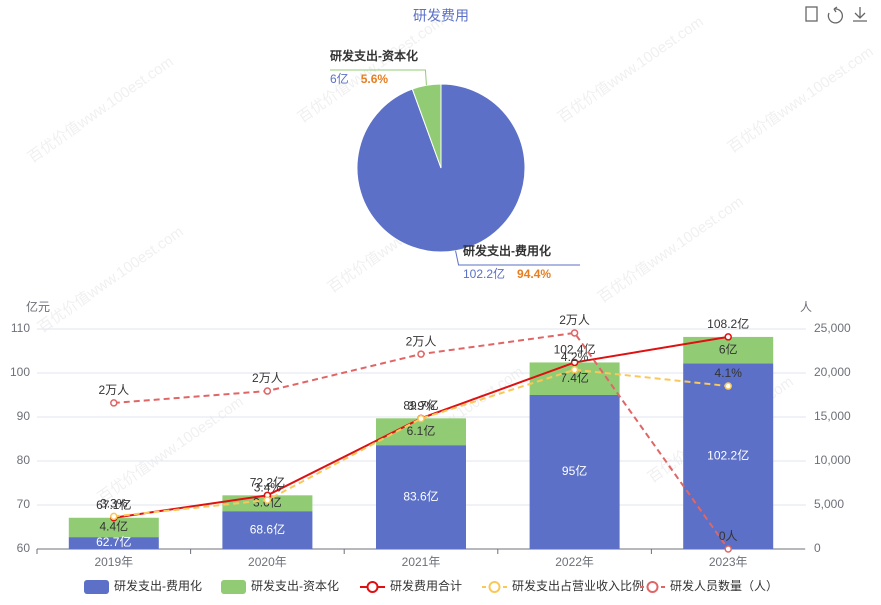 This screenshot has width=881, height=605. What do you see at coordinates (268, 487) in the screenshot?
I see `line-value-label: 3.4%` at bounding box center [268, 487].